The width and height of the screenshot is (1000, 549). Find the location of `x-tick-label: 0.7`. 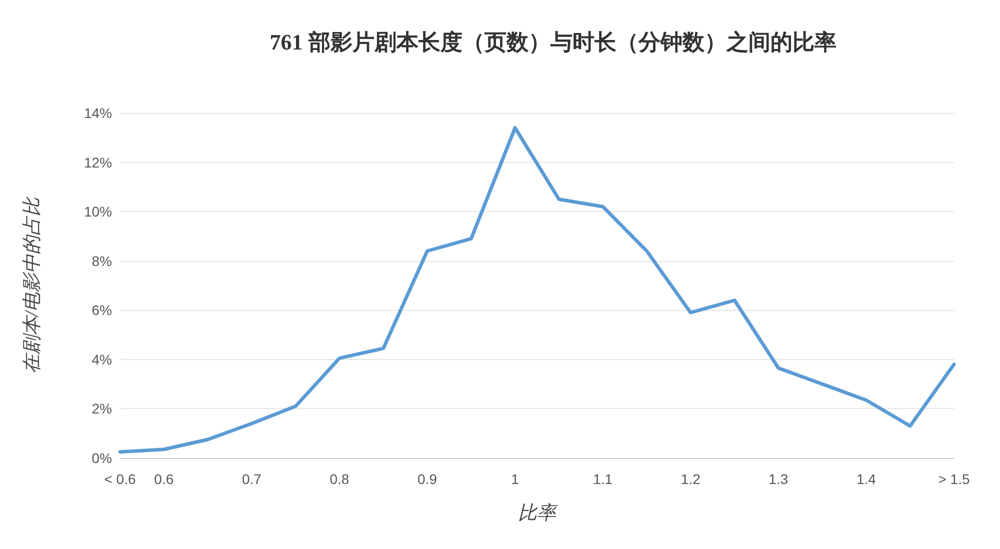

x-tick-label: 0.7 is located at coordinates (252, 479).